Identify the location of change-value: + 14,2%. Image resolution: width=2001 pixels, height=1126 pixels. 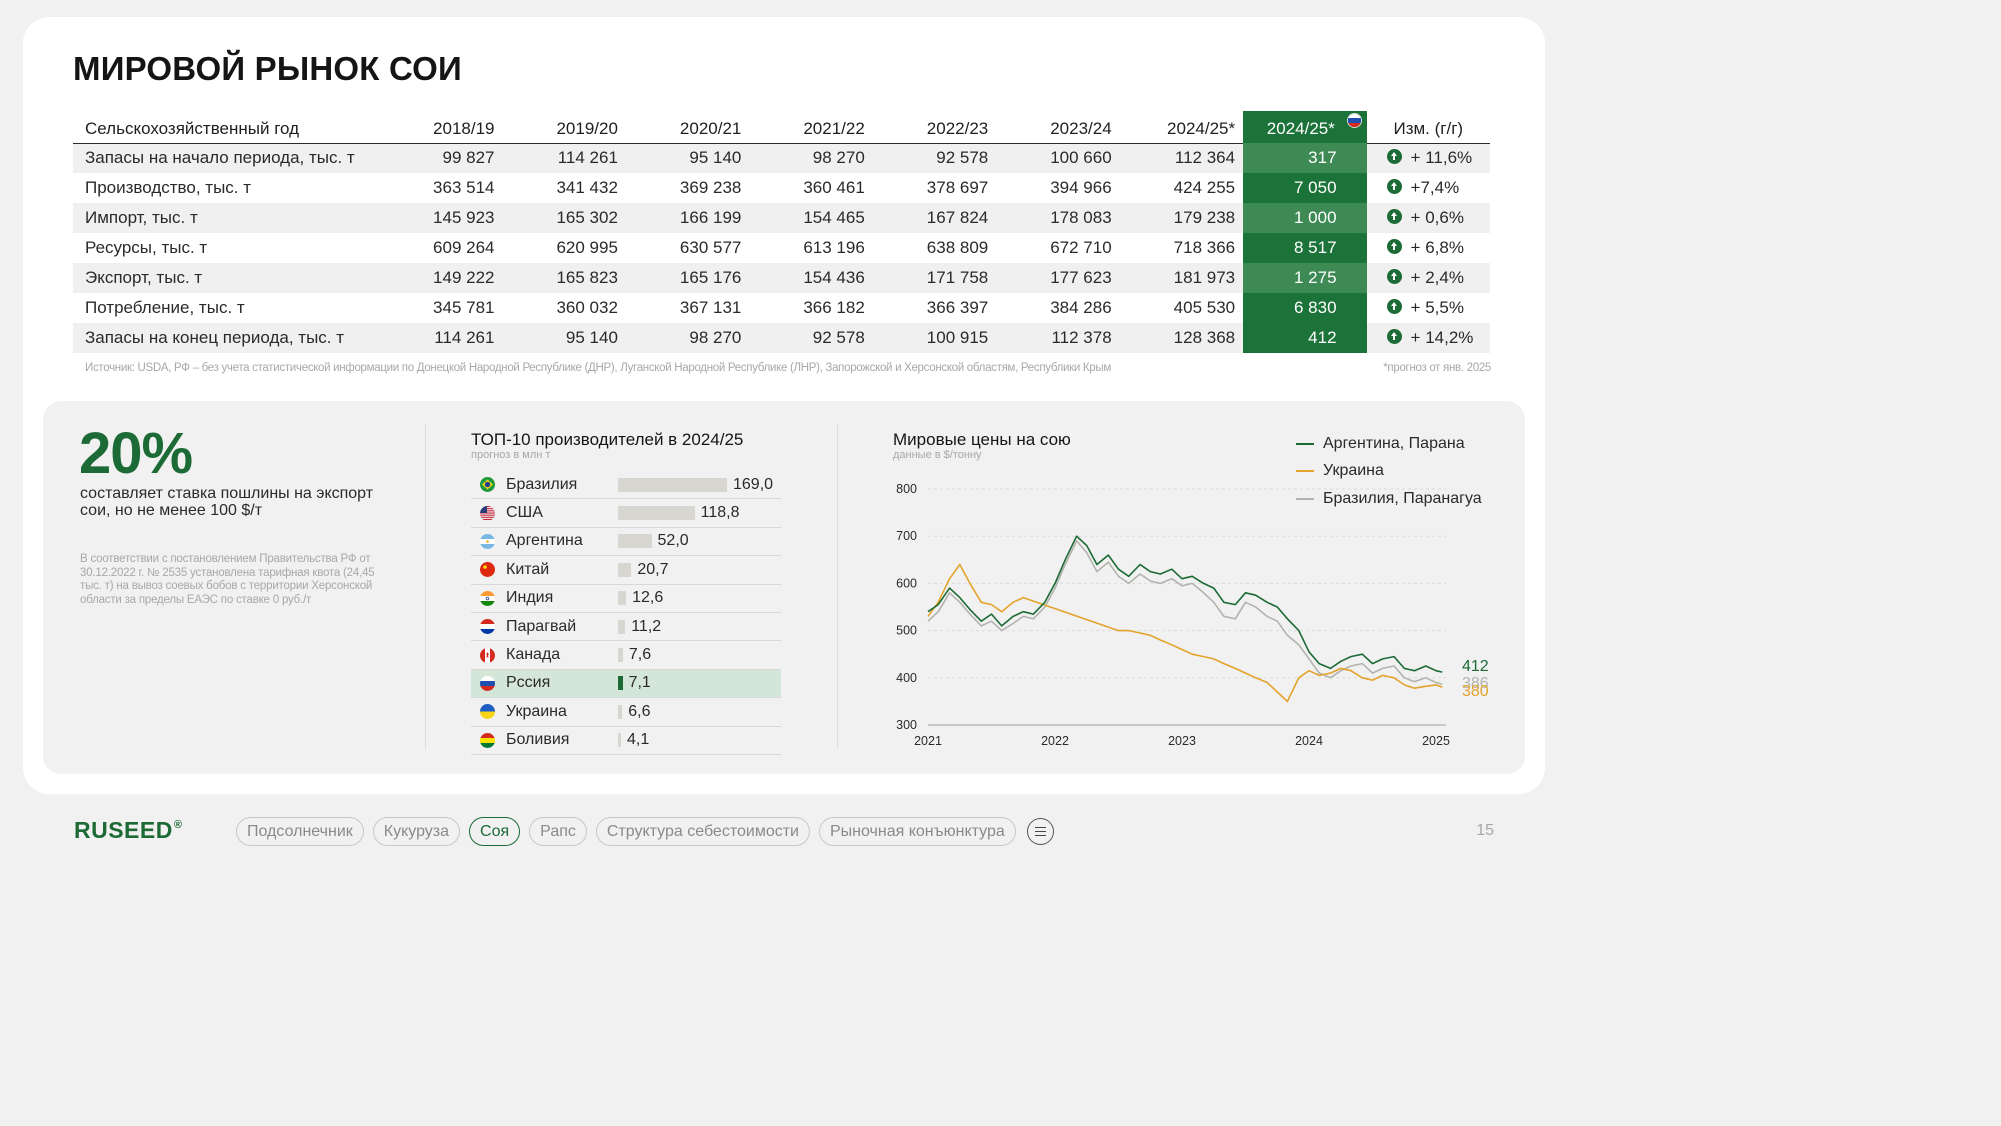
(1442, 337).